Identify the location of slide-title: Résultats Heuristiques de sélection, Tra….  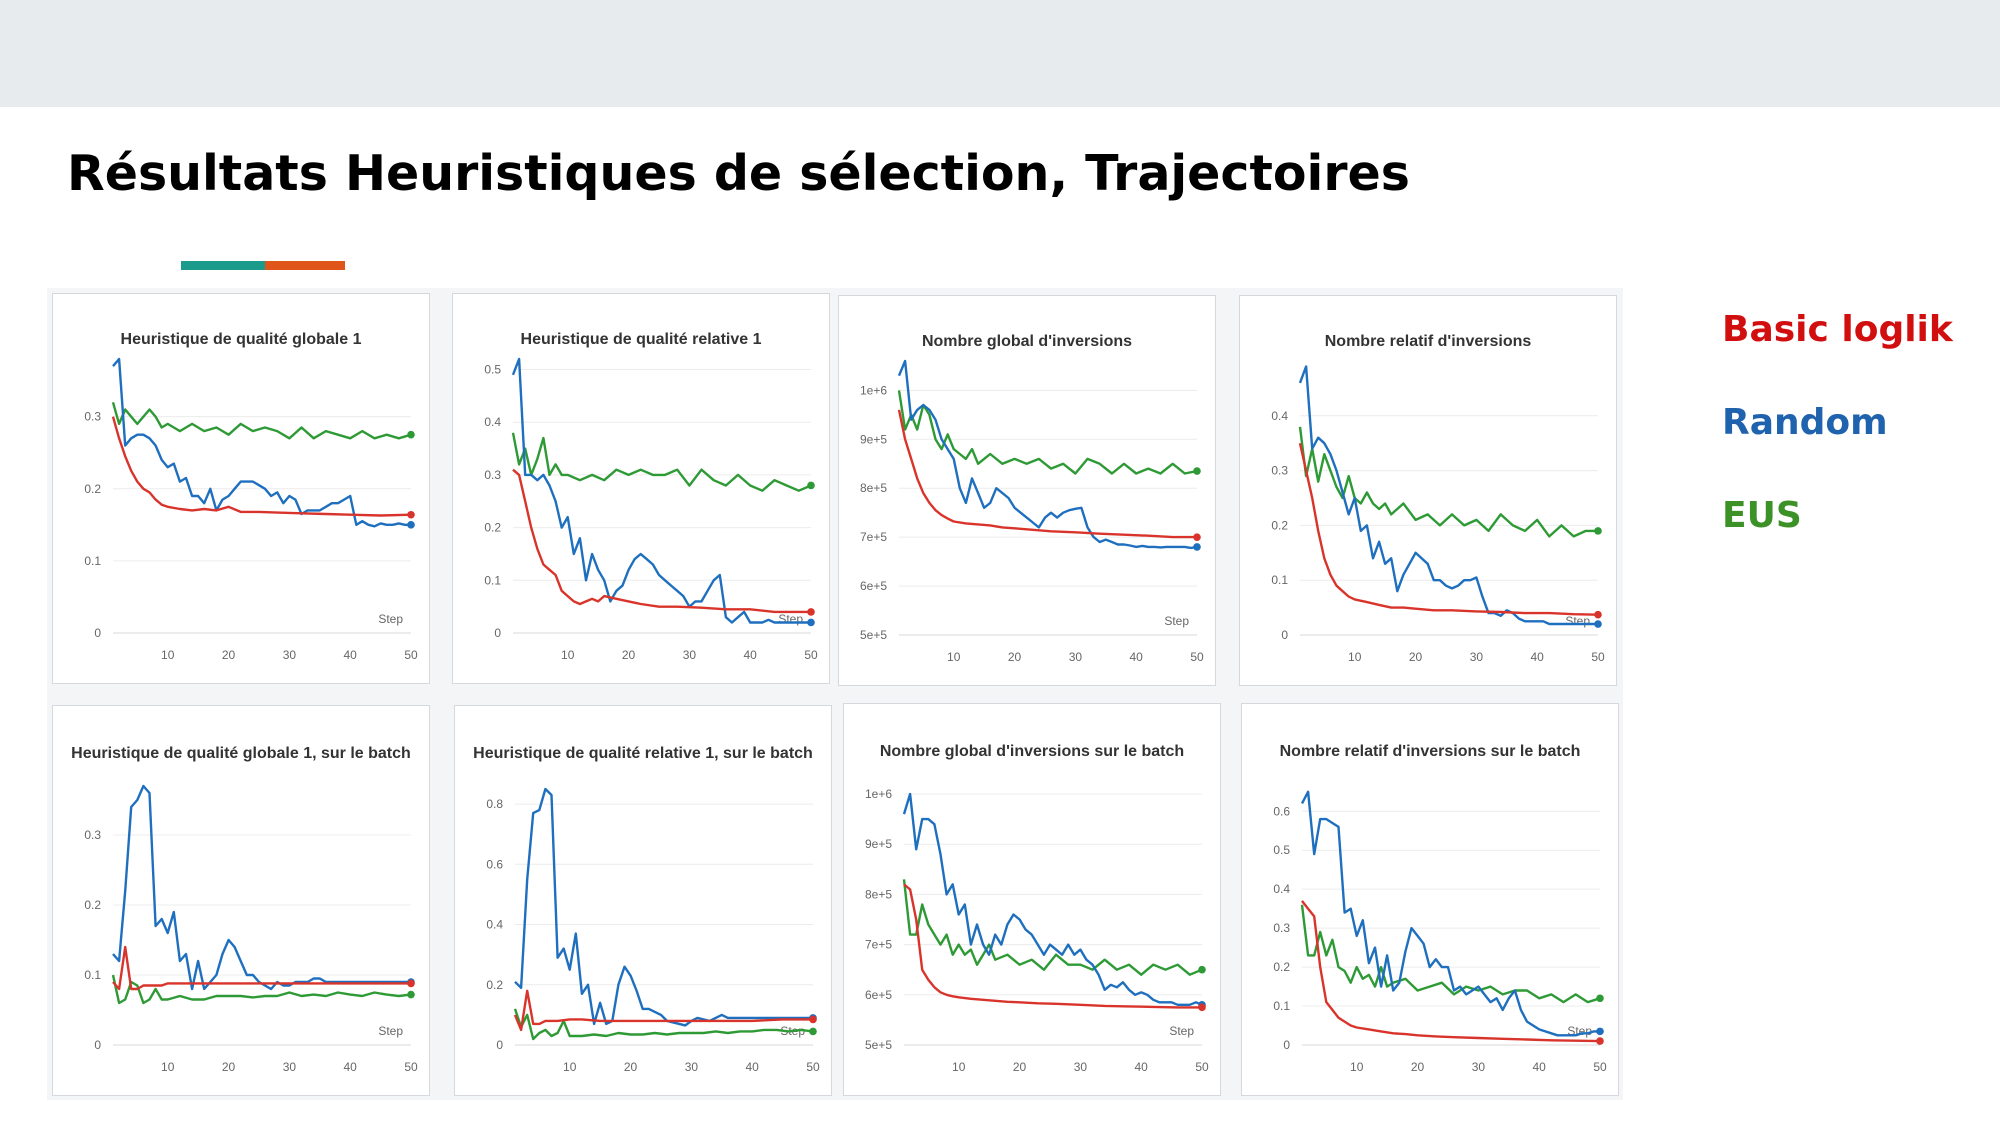
(738, 173).